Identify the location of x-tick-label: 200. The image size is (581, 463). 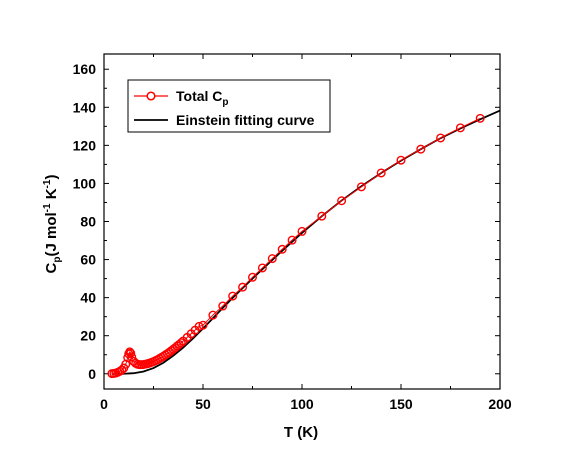
(500, 404).